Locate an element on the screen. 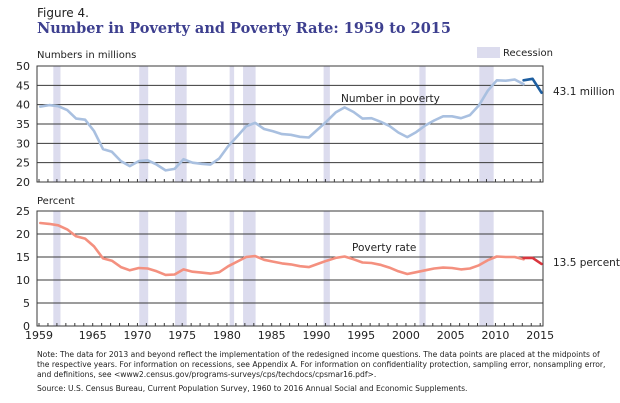 The width and height of the screenshot is (620, 403). x-tick-label: 2000 is located at coordinates (406, 335).